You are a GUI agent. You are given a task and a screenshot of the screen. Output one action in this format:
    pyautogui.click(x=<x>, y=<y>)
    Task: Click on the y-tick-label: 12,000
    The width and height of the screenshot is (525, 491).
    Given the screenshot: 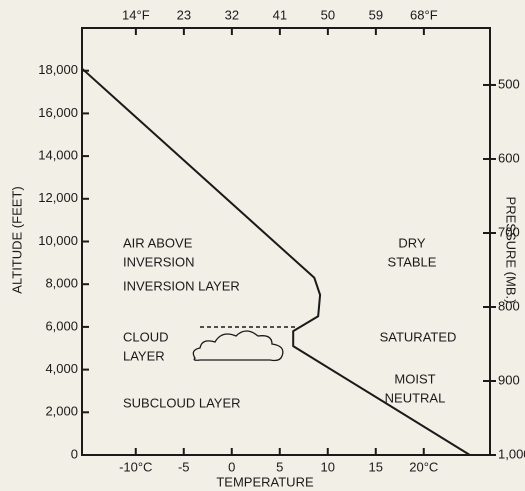 What is the action you would take?
    pyautogui.click(x=58, y=197)
    